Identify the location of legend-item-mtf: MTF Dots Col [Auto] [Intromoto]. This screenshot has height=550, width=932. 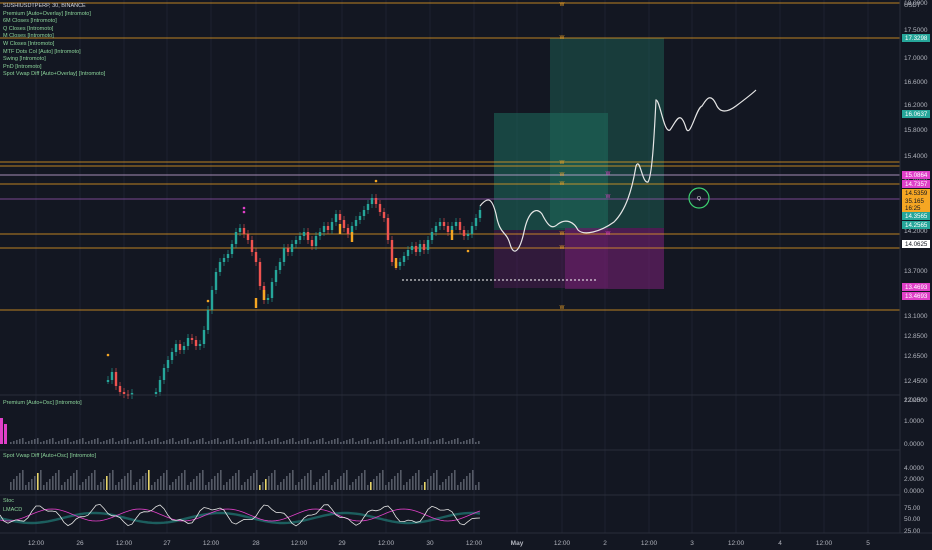
(42, 51).